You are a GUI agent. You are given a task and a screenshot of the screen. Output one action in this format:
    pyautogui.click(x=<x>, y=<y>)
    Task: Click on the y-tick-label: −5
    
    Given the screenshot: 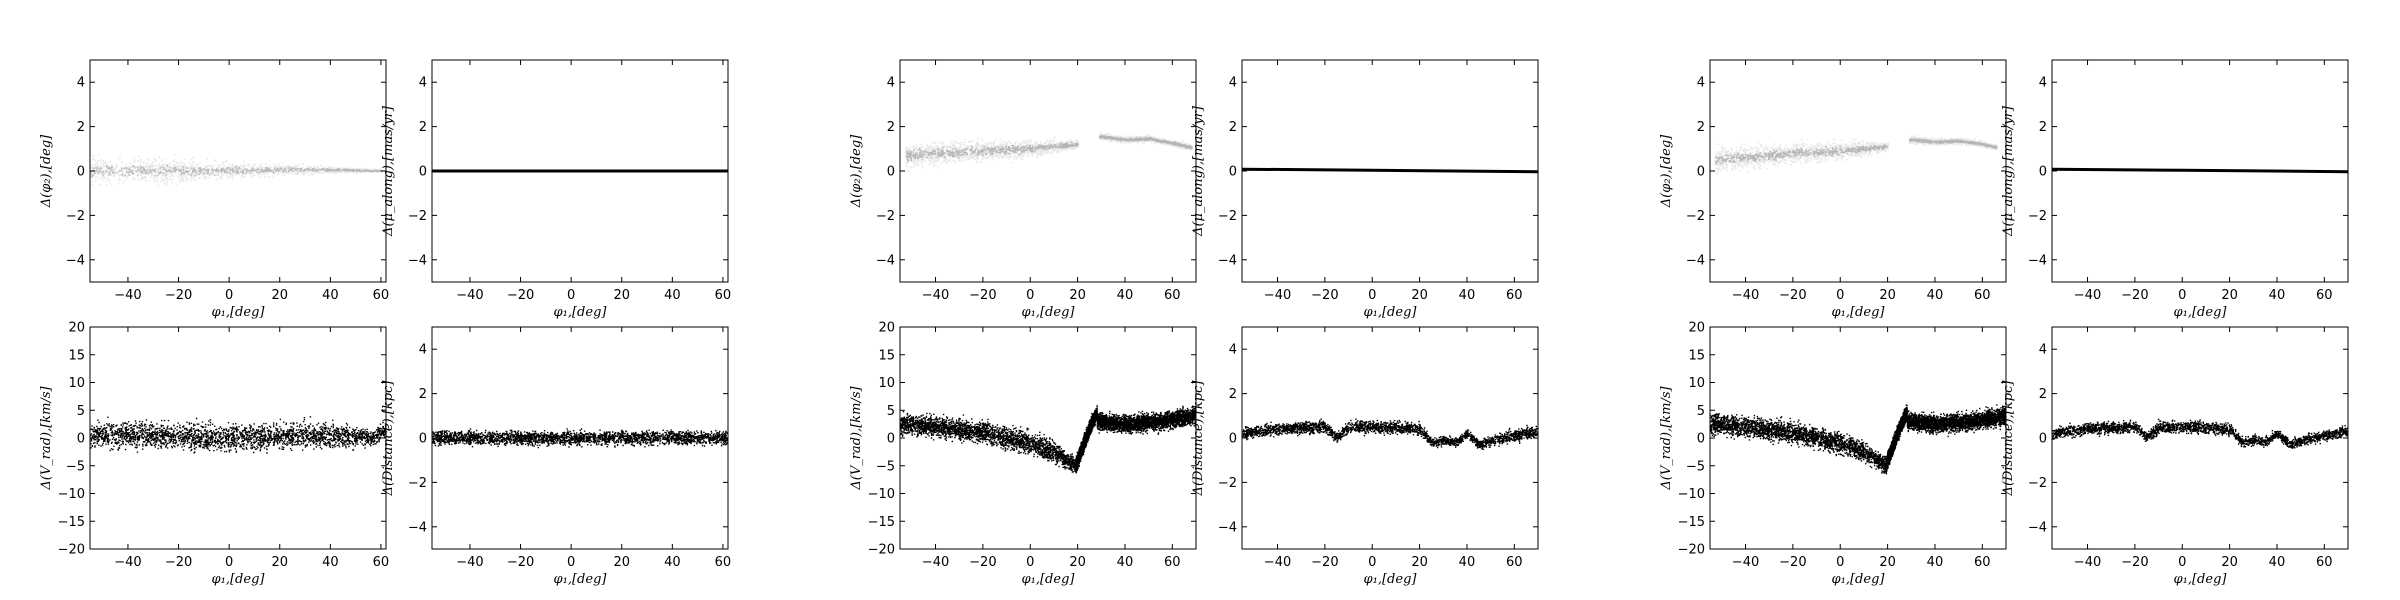 What is the action you would take?
    pyautogui.click(x=885, y=466)
    